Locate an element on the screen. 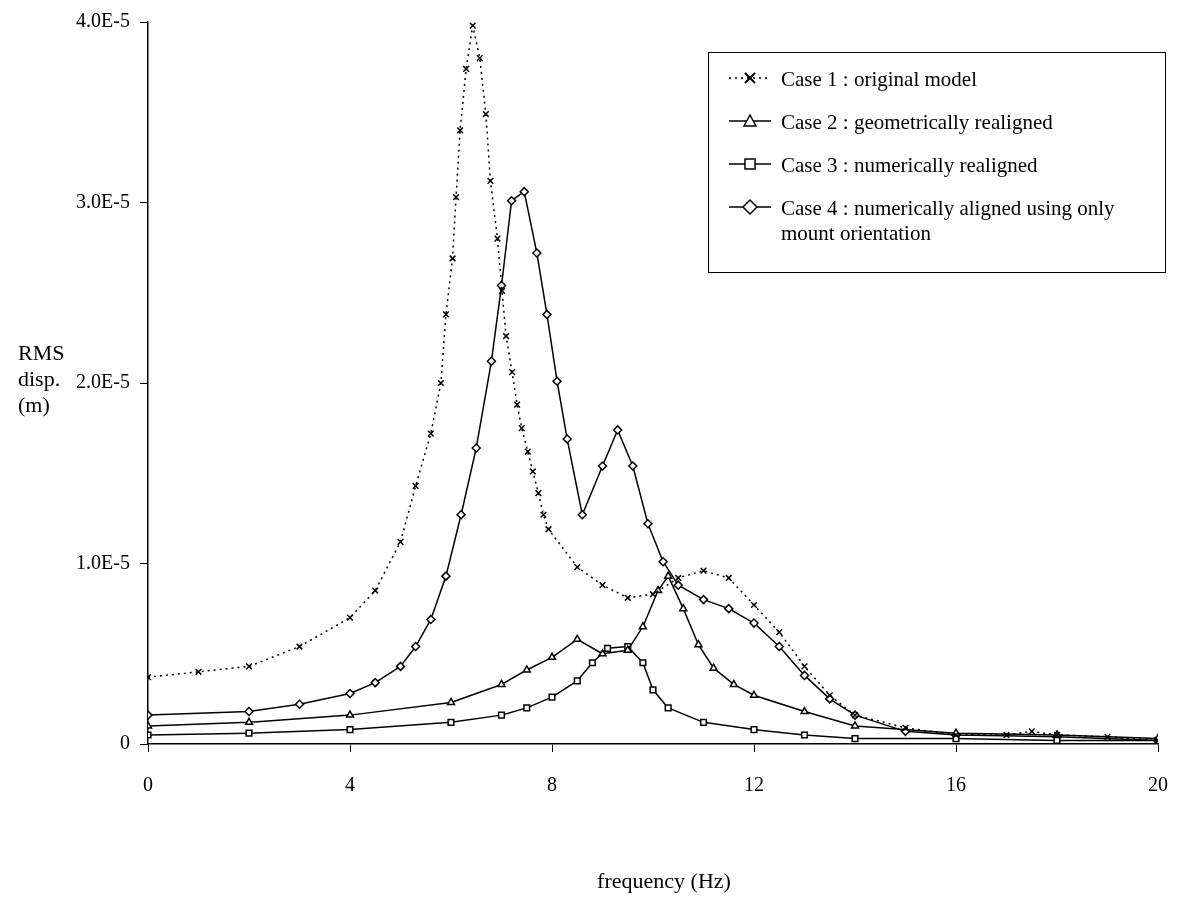 The width and height of the screenshot is (1190, 900). legend-label: Case 4 : numerically aligned using only mount orientation is located at coordinates (948, 221).